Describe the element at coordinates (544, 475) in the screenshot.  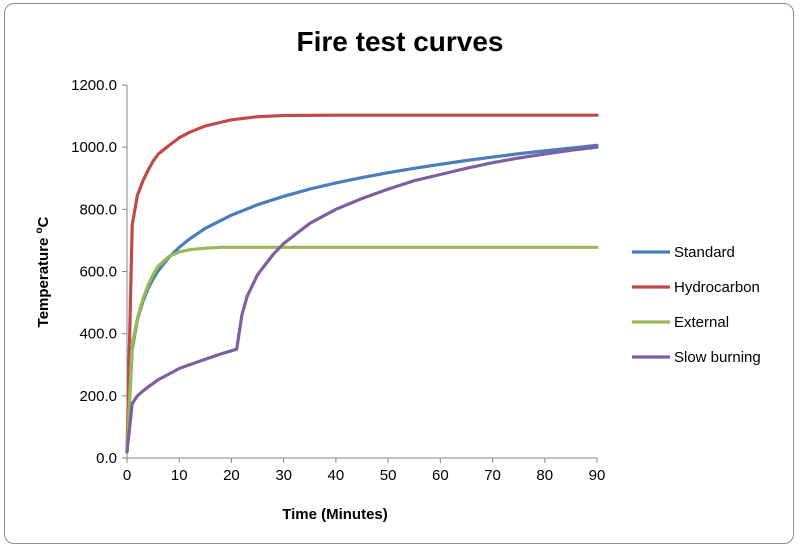
I see `x-tick-label: 80` at that location.